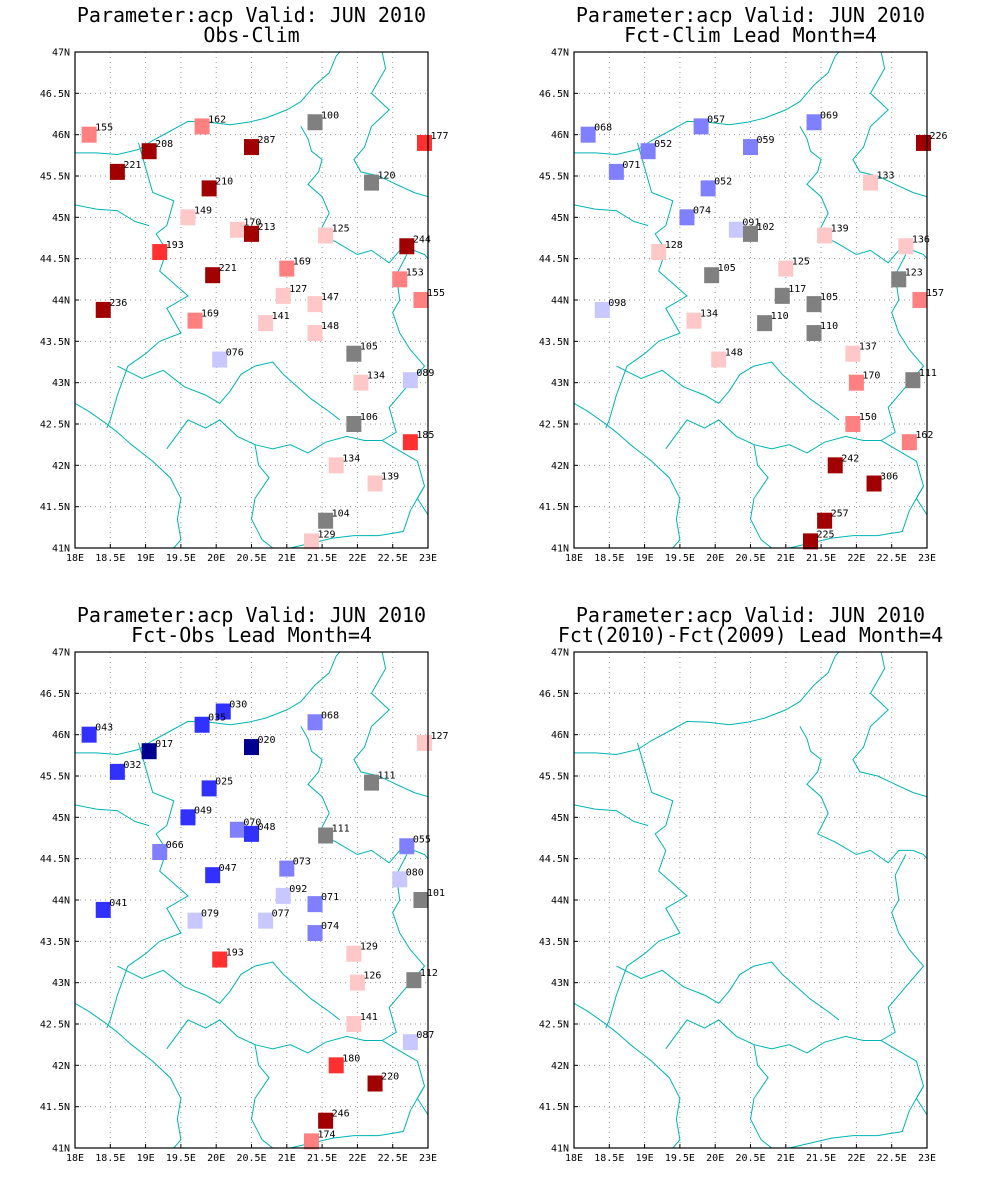 The height and width of the screenshot is (1200, 1000). I want to click on station-value-label: 221, so click(132, 165).